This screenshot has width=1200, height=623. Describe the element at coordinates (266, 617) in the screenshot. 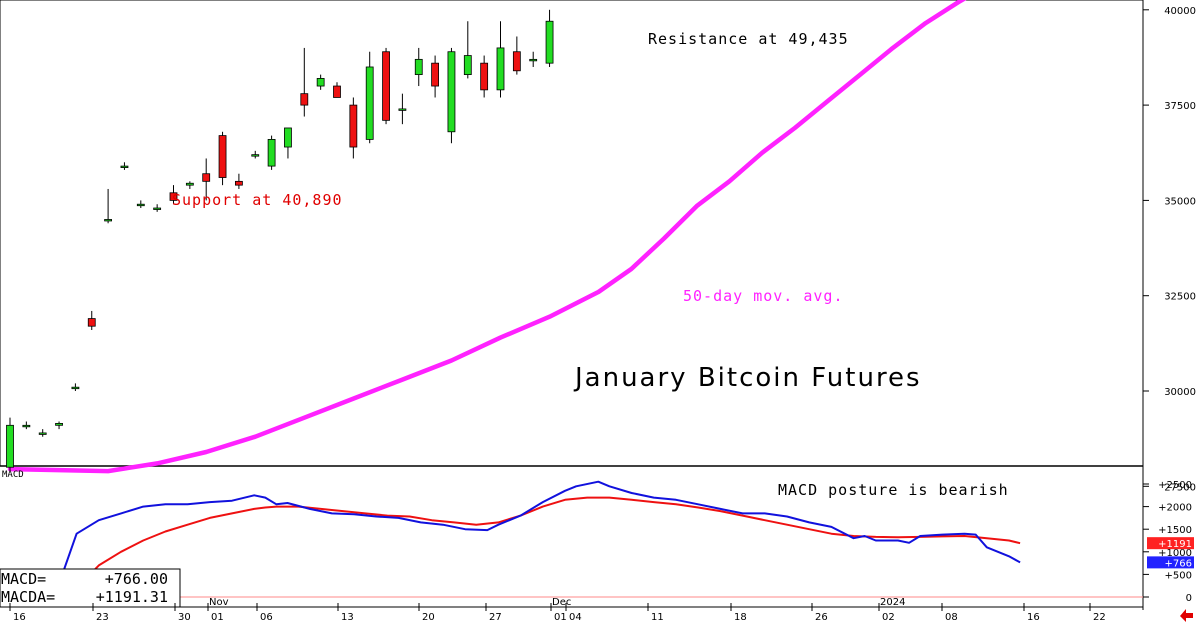

I see `date-tick-label: 06` at that location.